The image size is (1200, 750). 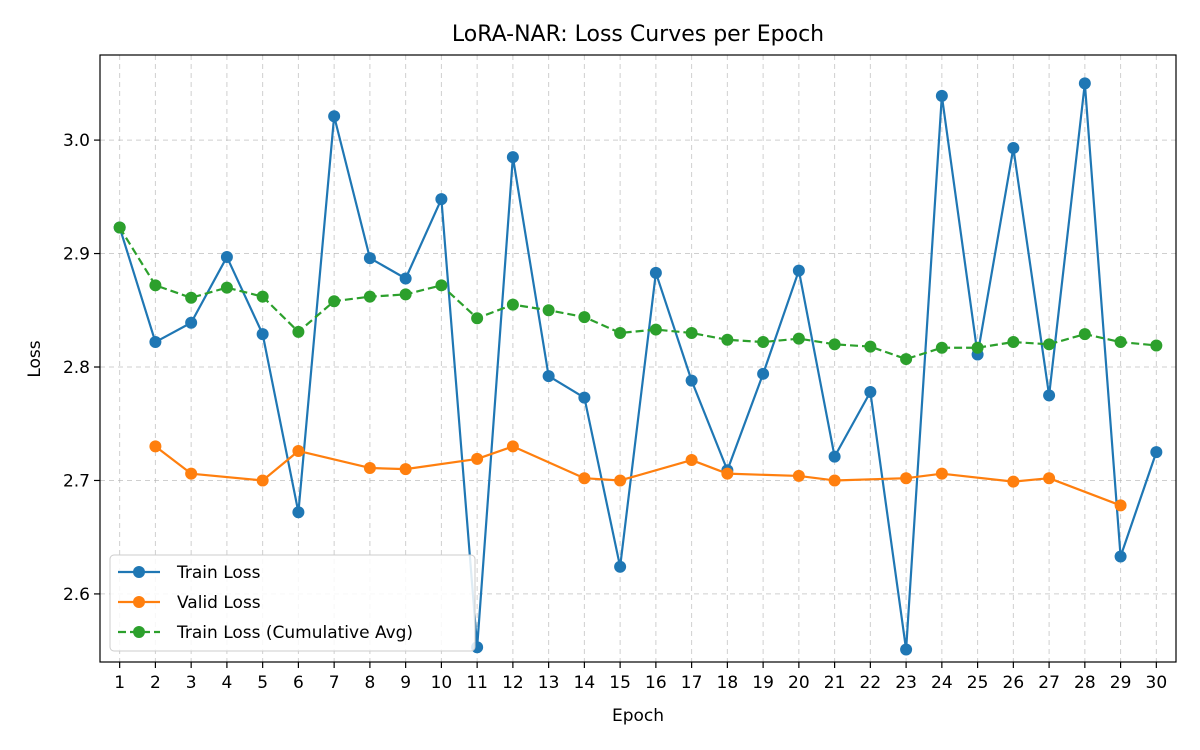 I want to click on x-tick-label: 3, so click(x=191, y=683).